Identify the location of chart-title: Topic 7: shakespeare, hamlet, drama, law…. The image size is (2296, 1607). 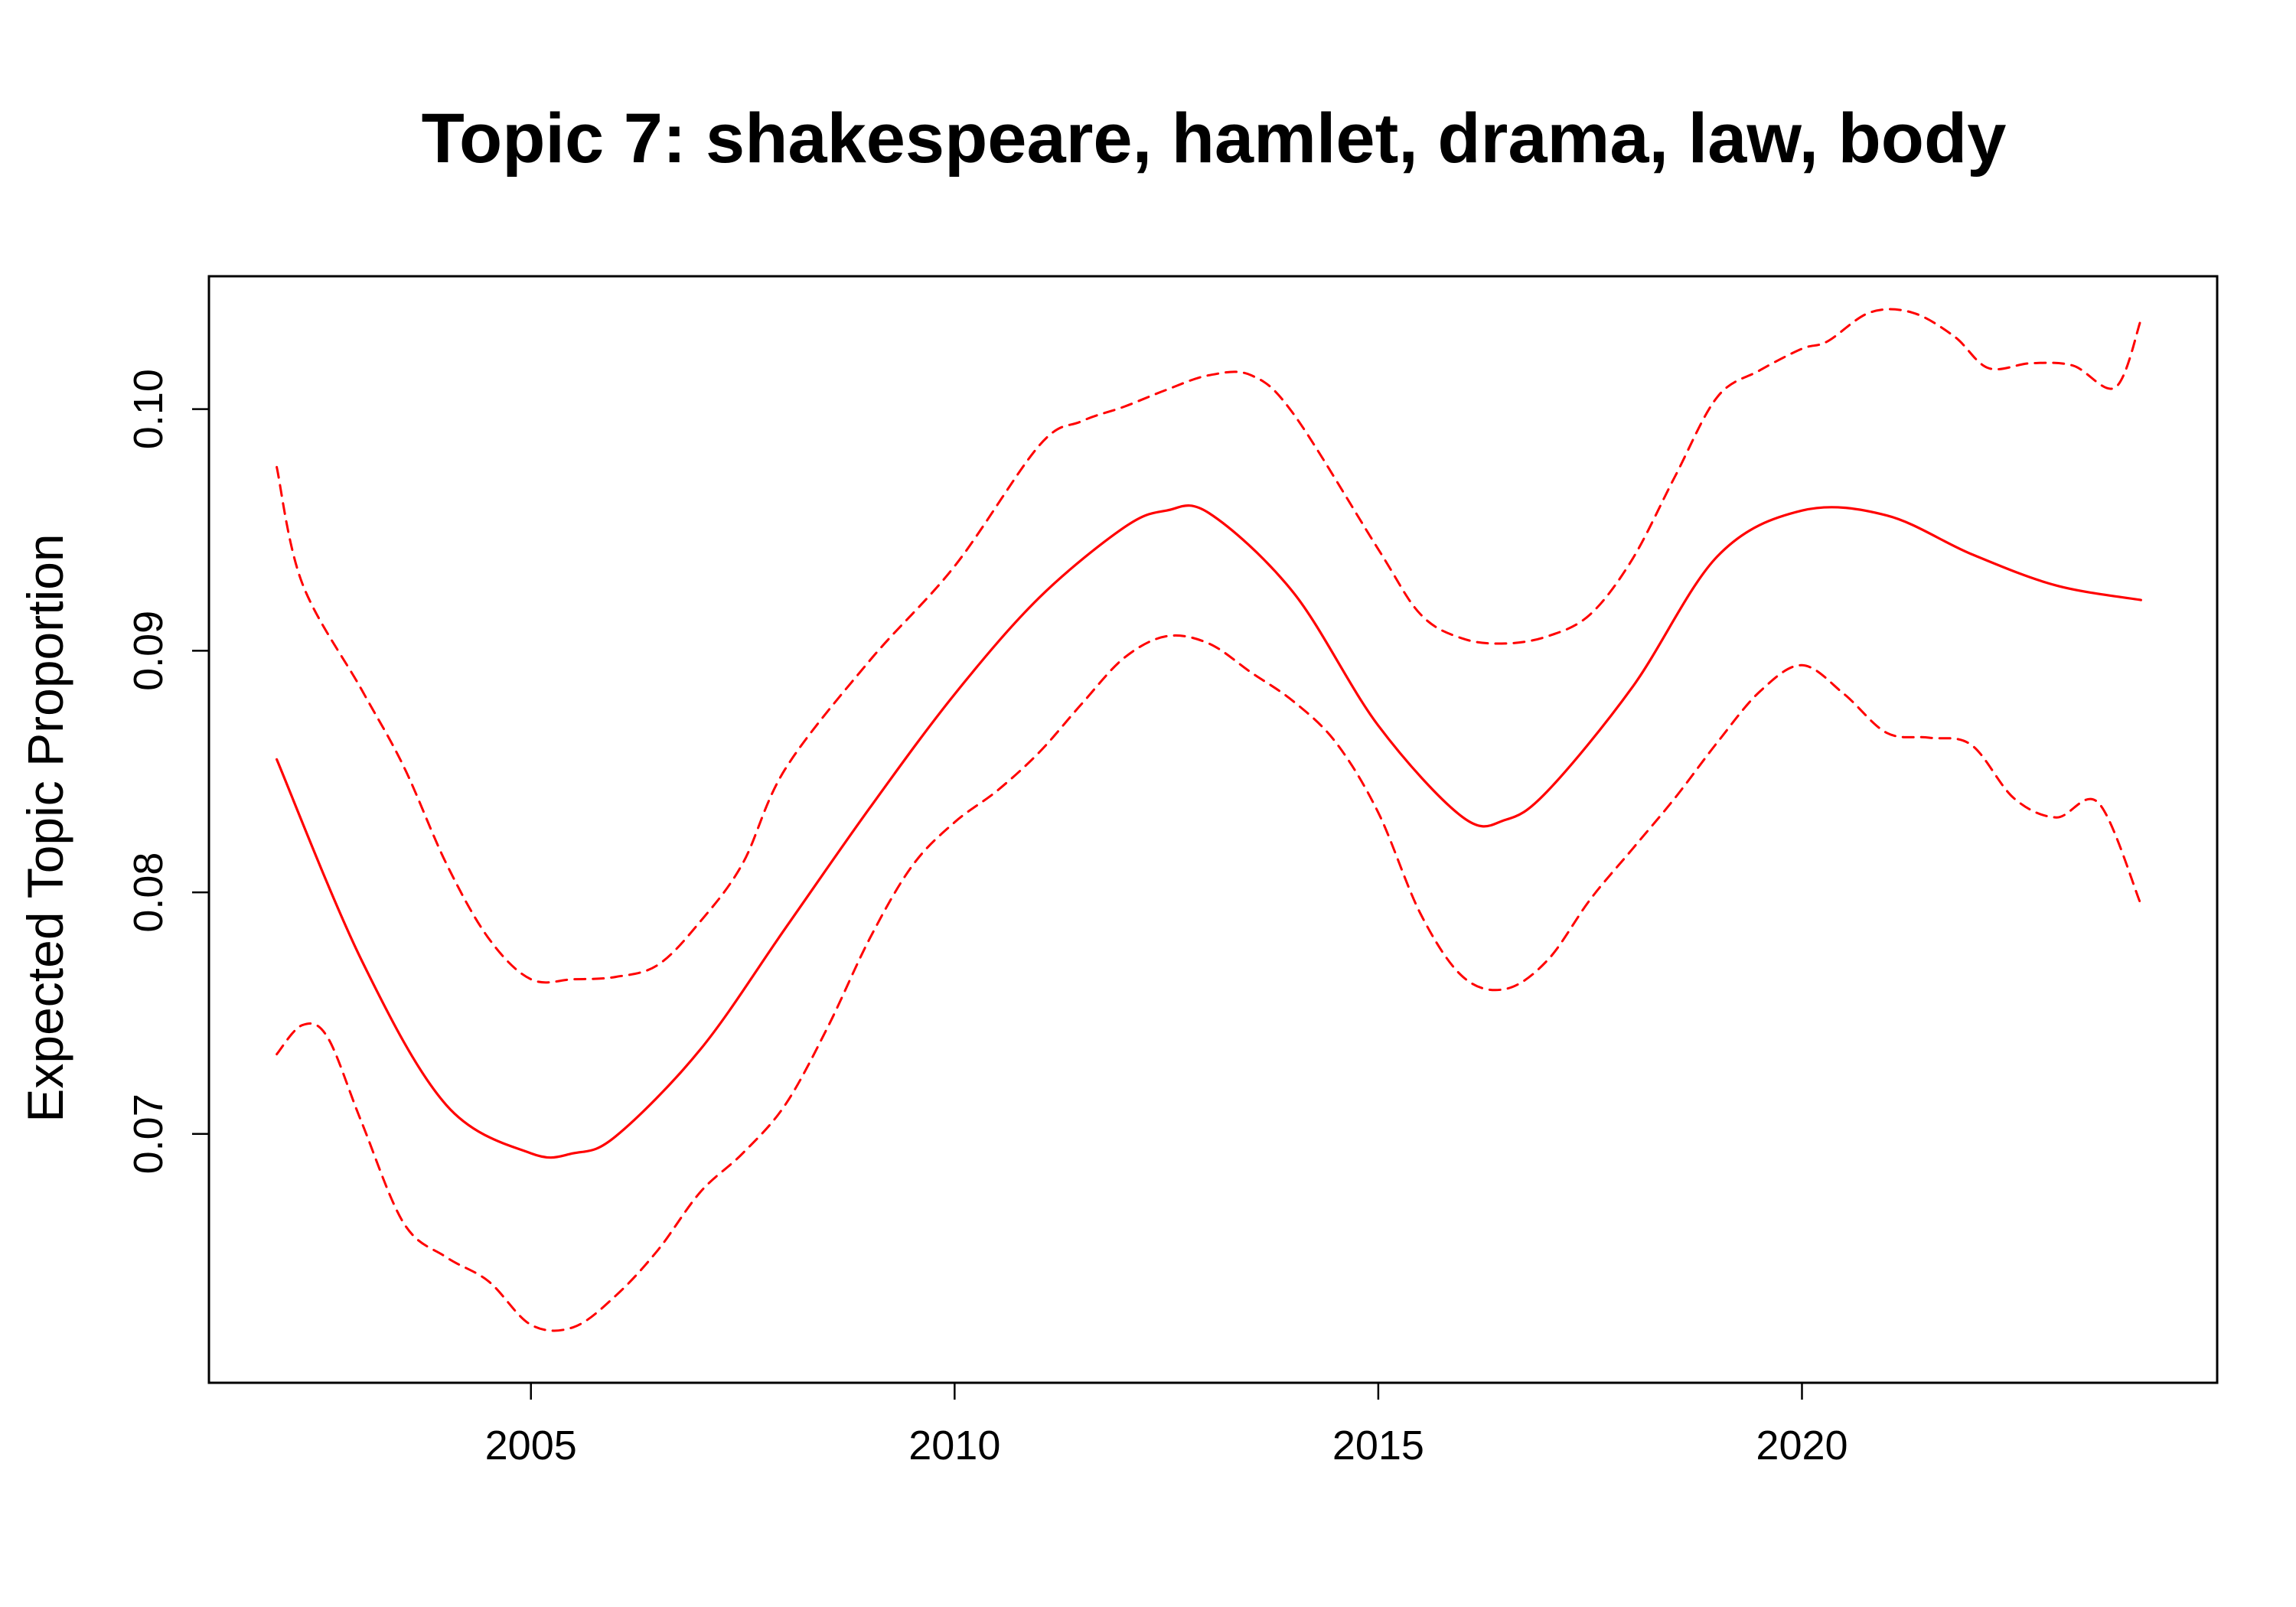
(1214, 138).